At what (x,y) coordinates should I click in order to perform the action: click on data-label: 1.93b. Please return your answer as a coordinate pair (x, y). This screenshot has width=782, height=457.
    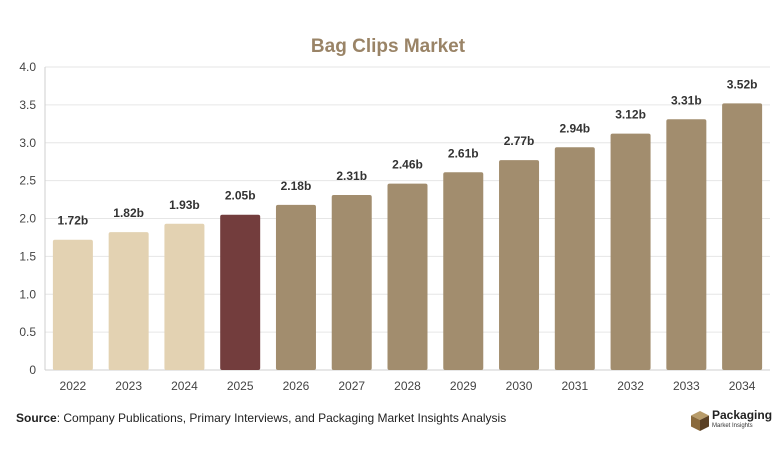
    Looking at the image, I should click on (184, 205).